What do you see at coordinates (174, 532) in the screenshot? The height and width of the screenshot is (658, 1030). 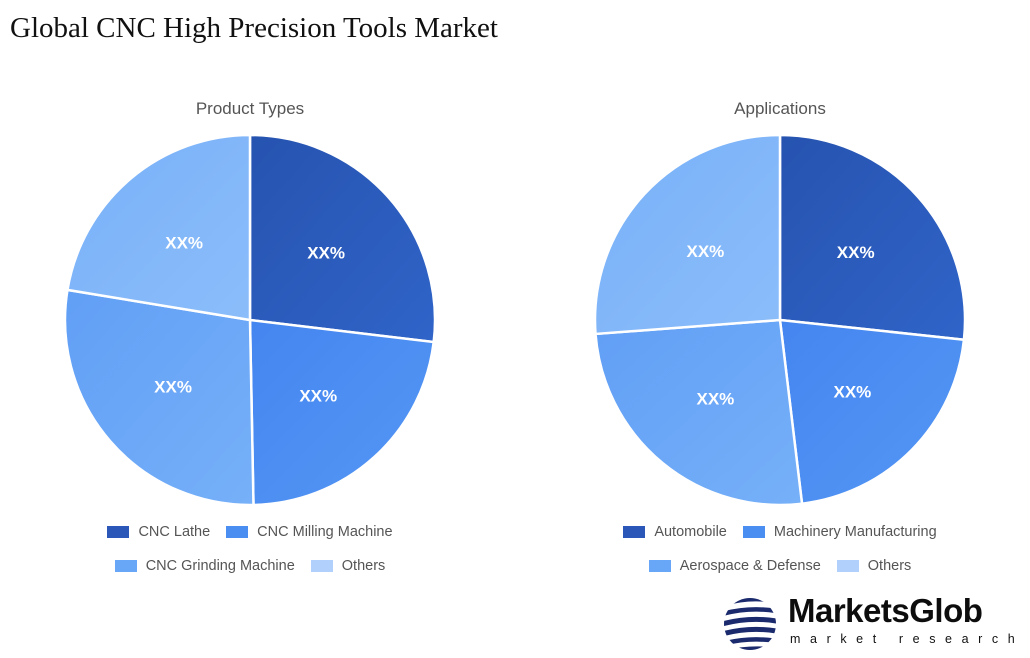 I see `legend-label: CNC Lathe` at bounding box center [174, 532].